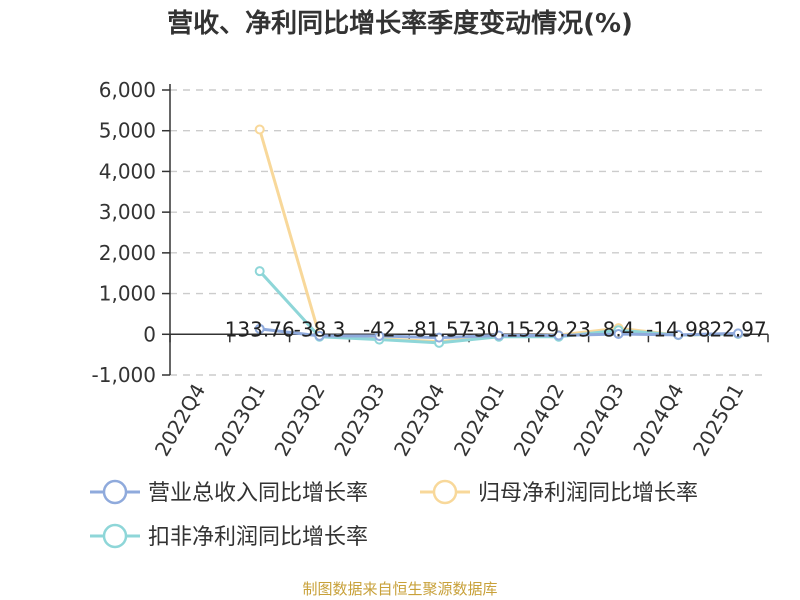 This screenshot has width=800, height=600. Describe the element at coordinates (127, 90) in the screenshot. I see `y-tick-label: 6,000` at that location.